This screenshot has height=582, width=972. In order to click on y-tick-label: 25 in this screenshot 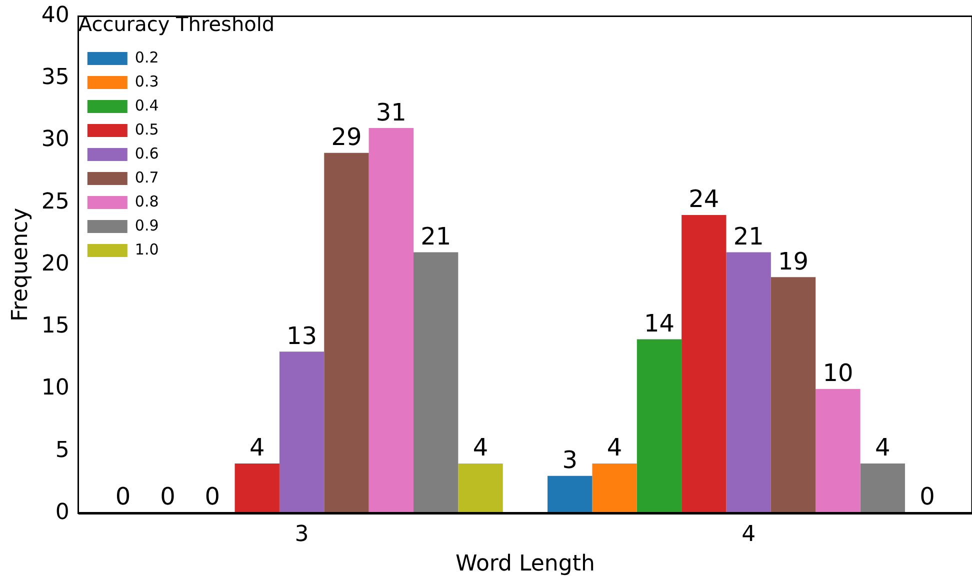, I will do `click(55, 201)`.